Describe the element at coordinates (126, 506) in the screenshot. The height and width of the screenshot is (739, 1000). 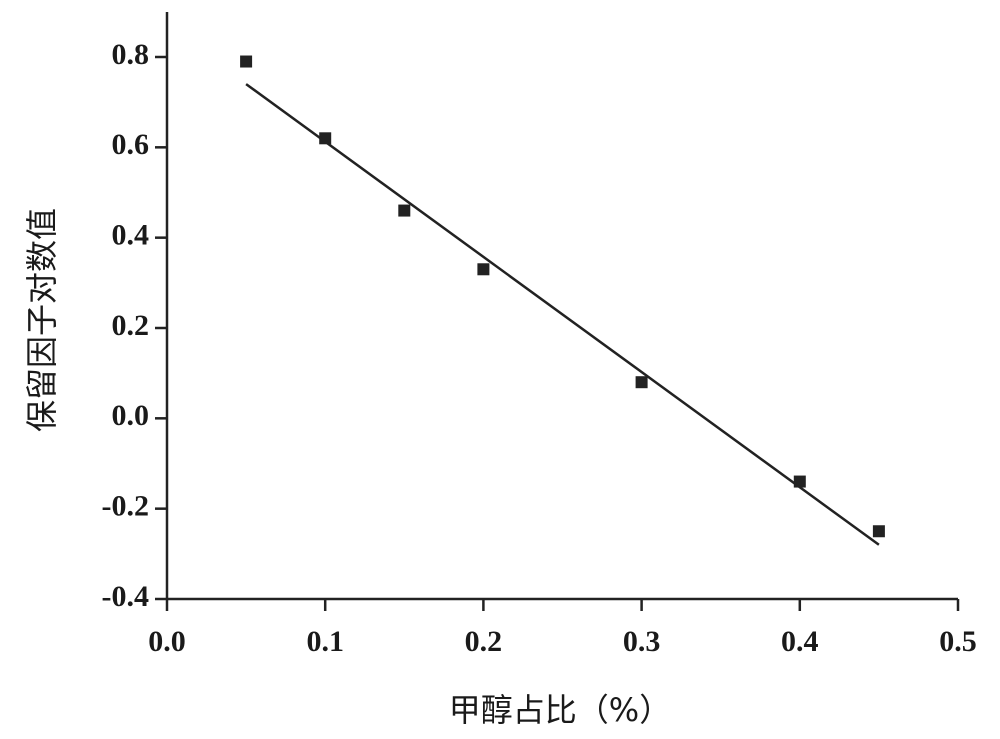
I see `y-tick-label: -0.2` at that location.